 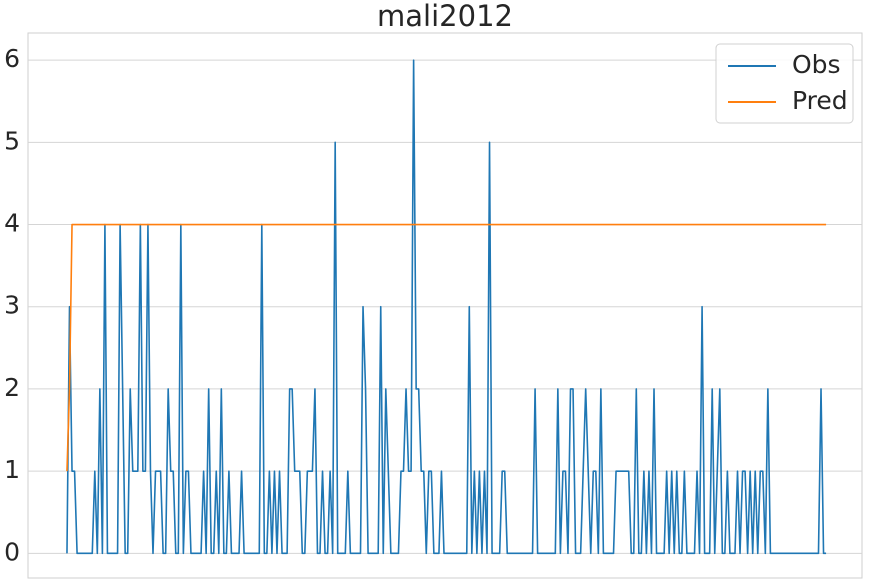 What do you see at coordinates (445, 16) in the screenshot?
I see `chart-title: mali2012` at bounding box center [445, 16].